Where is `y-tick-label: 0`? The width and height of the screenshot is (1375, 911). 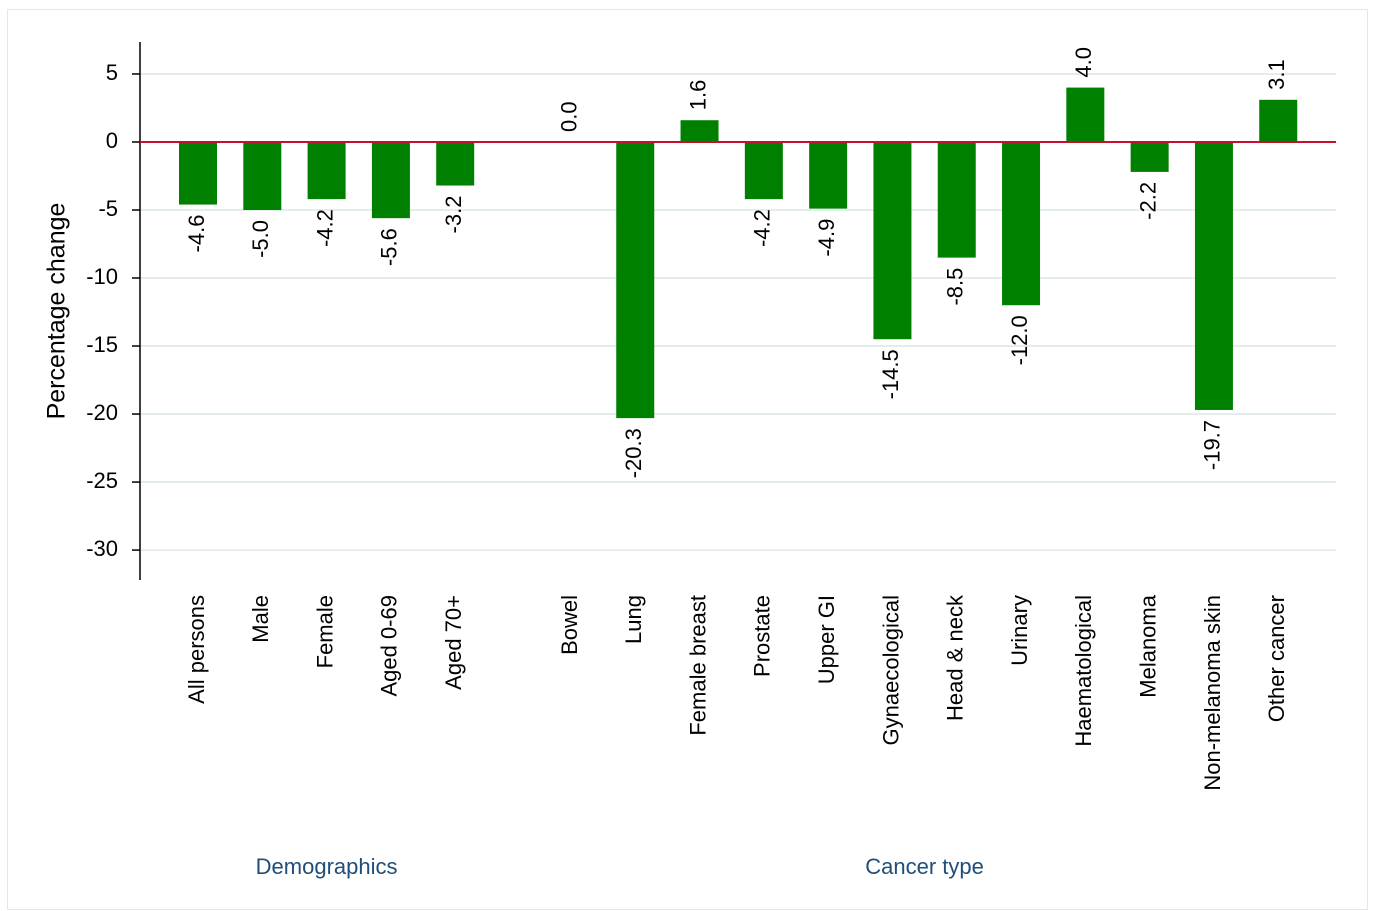
y-tick-label: 0 is located at coordinates (112, 140).